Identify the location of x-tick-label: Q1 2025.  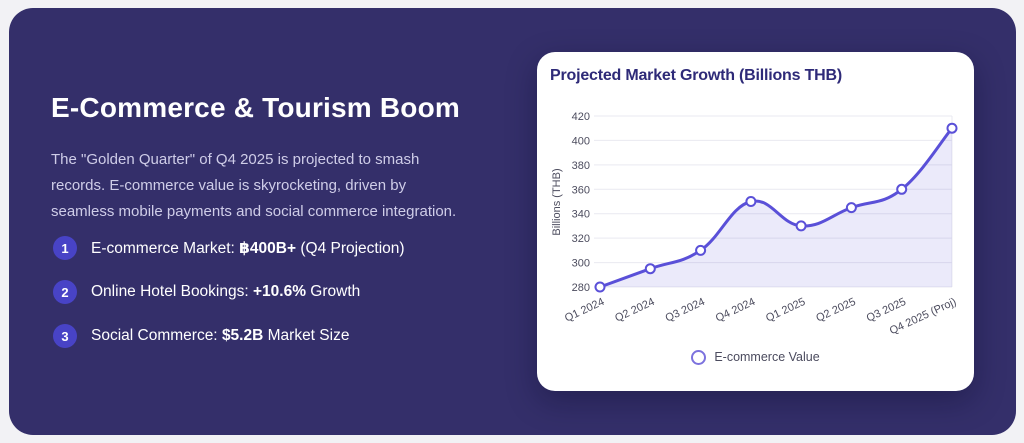
(785, 310).